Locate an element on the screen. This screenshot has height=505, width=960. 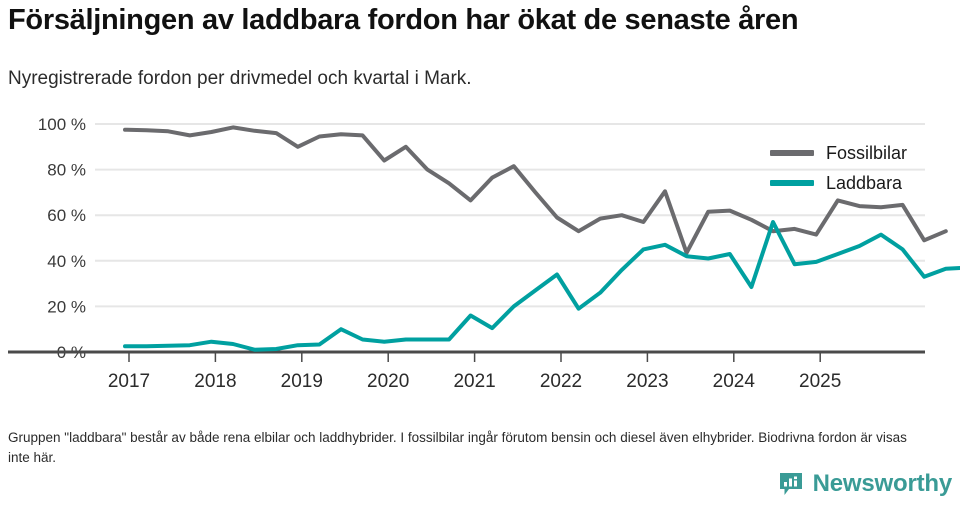
x-tick-label: 2017 is located at coordinates (129, 381).